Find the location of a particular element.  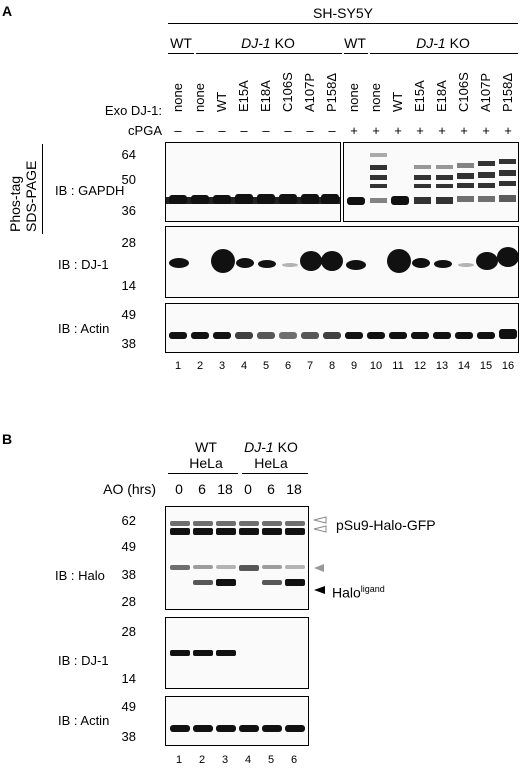

lane-number: 16 is located at coordinates (508, 366).